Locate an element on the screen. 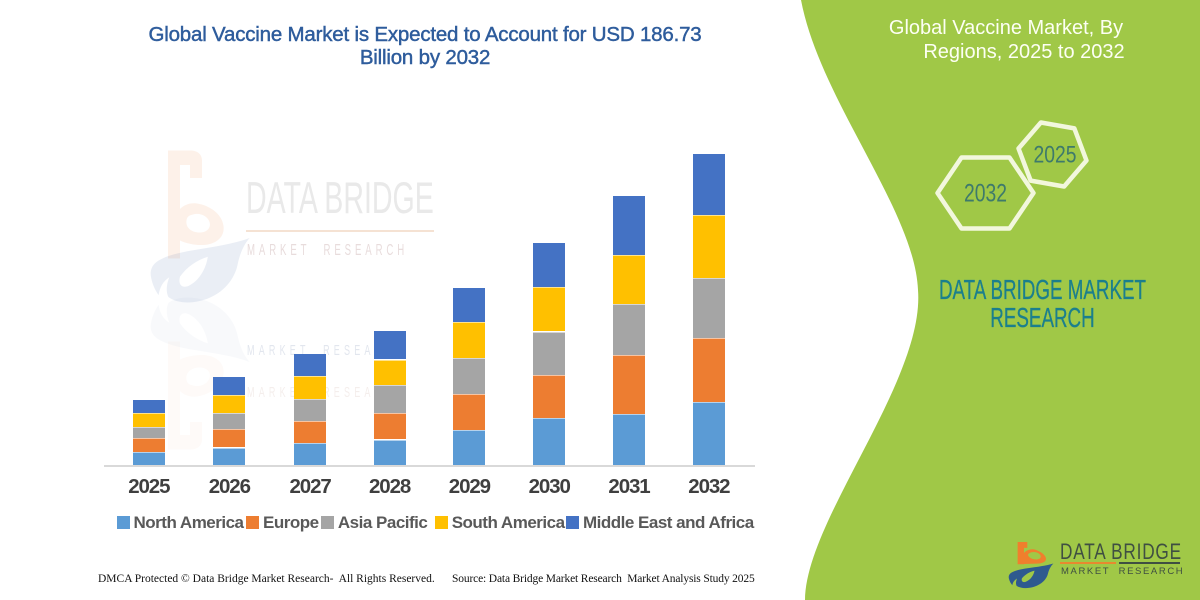  svg-text: 2025 is located at coordinates (1055, 155).